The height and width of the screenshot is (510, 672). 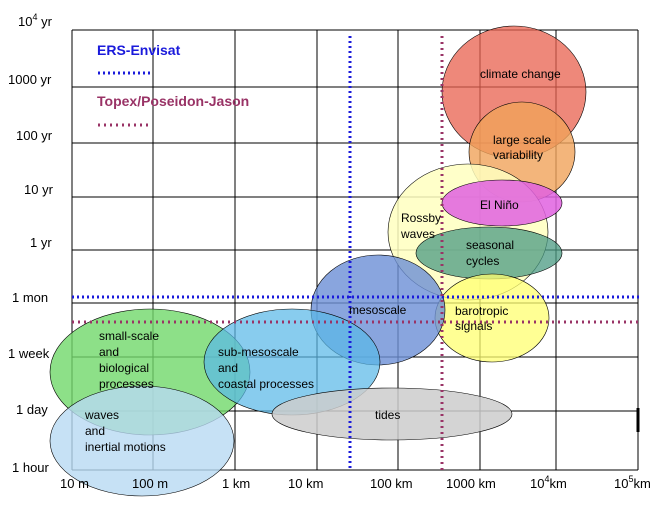 I want to click on y-tick-label: 104 yr, so click(x=35, y=20).